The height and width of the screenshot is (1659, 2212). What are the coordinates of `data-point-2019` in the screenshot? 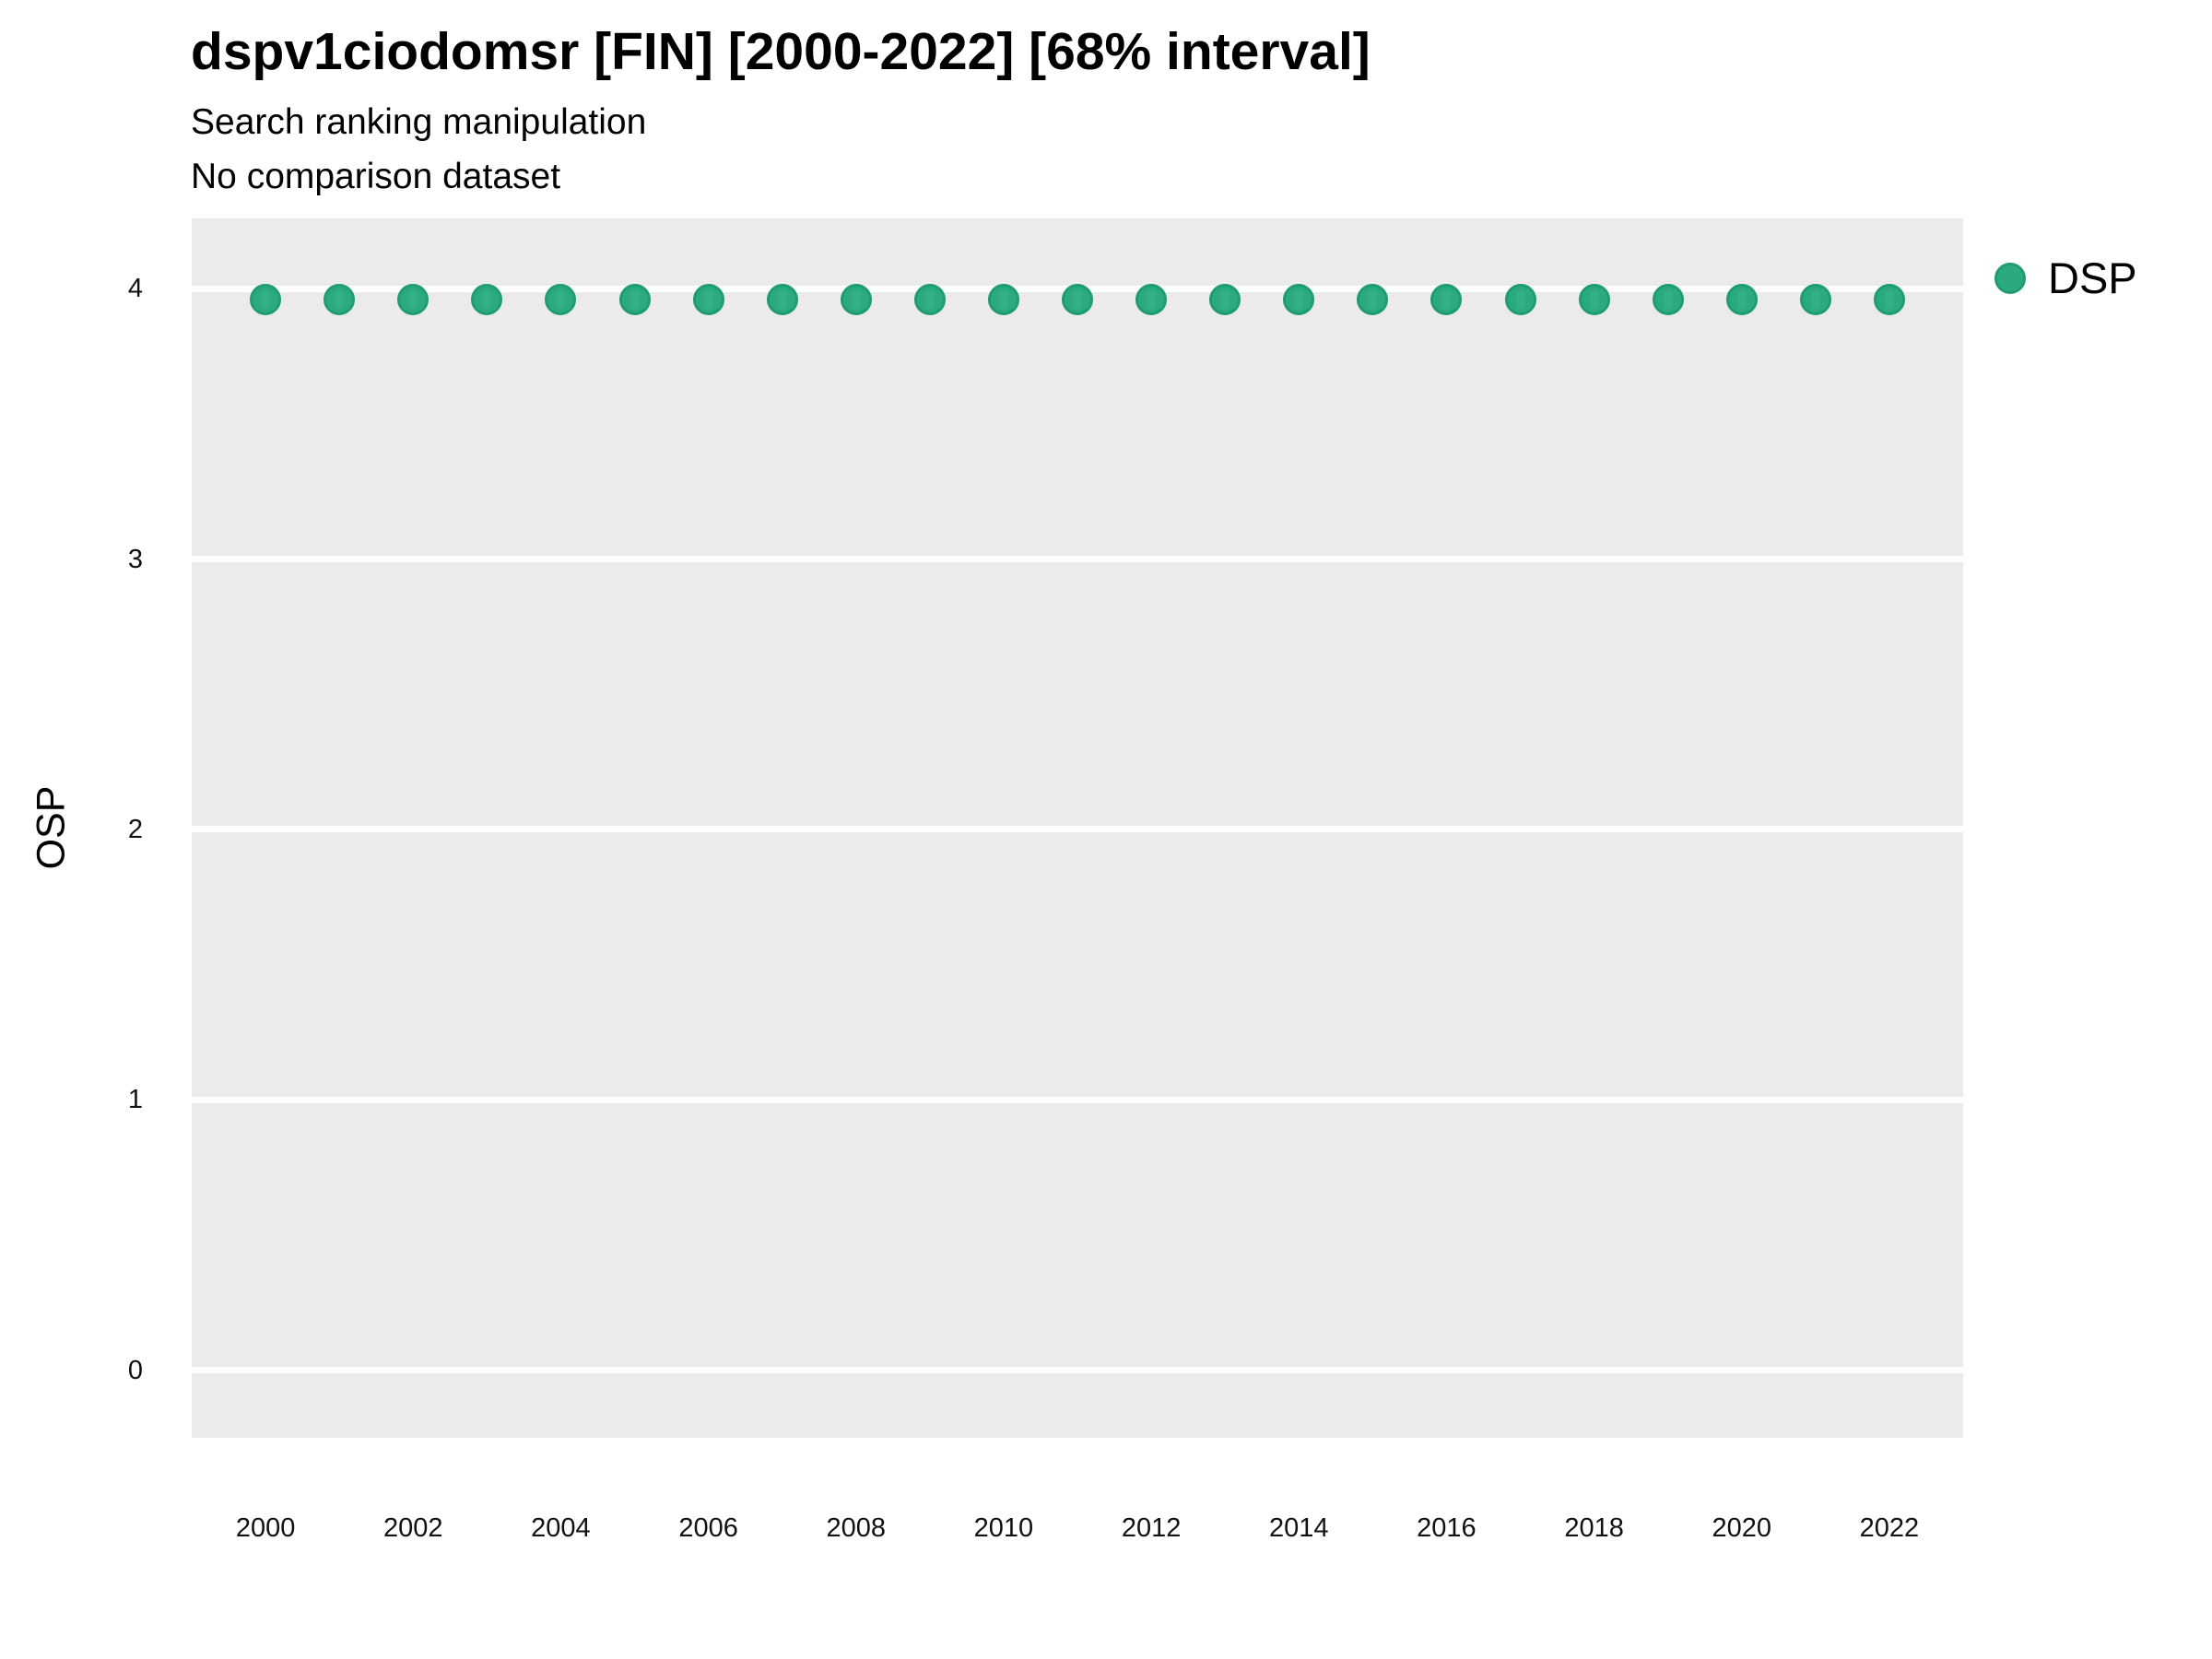 It's located at (1668, 299).